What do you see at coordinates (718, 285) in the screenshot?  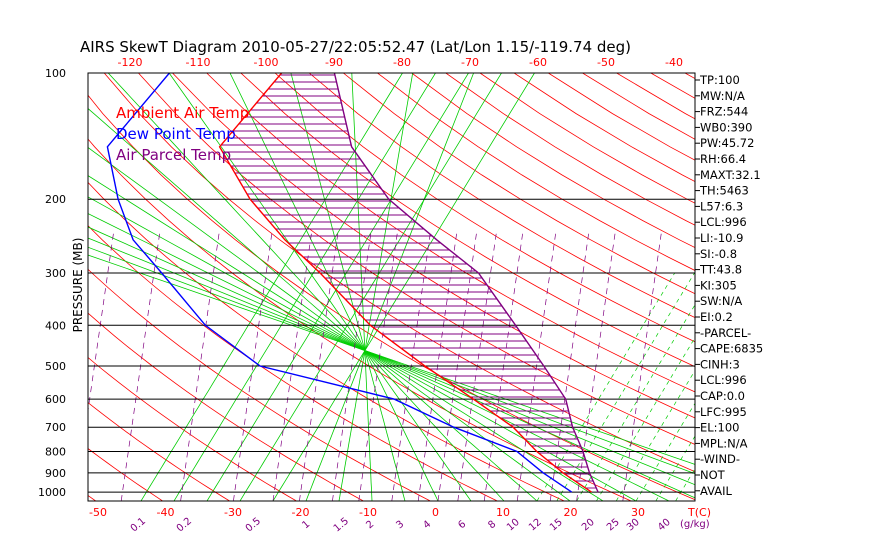 I see `index-label: KI:305` at bounding box center [718, 285].